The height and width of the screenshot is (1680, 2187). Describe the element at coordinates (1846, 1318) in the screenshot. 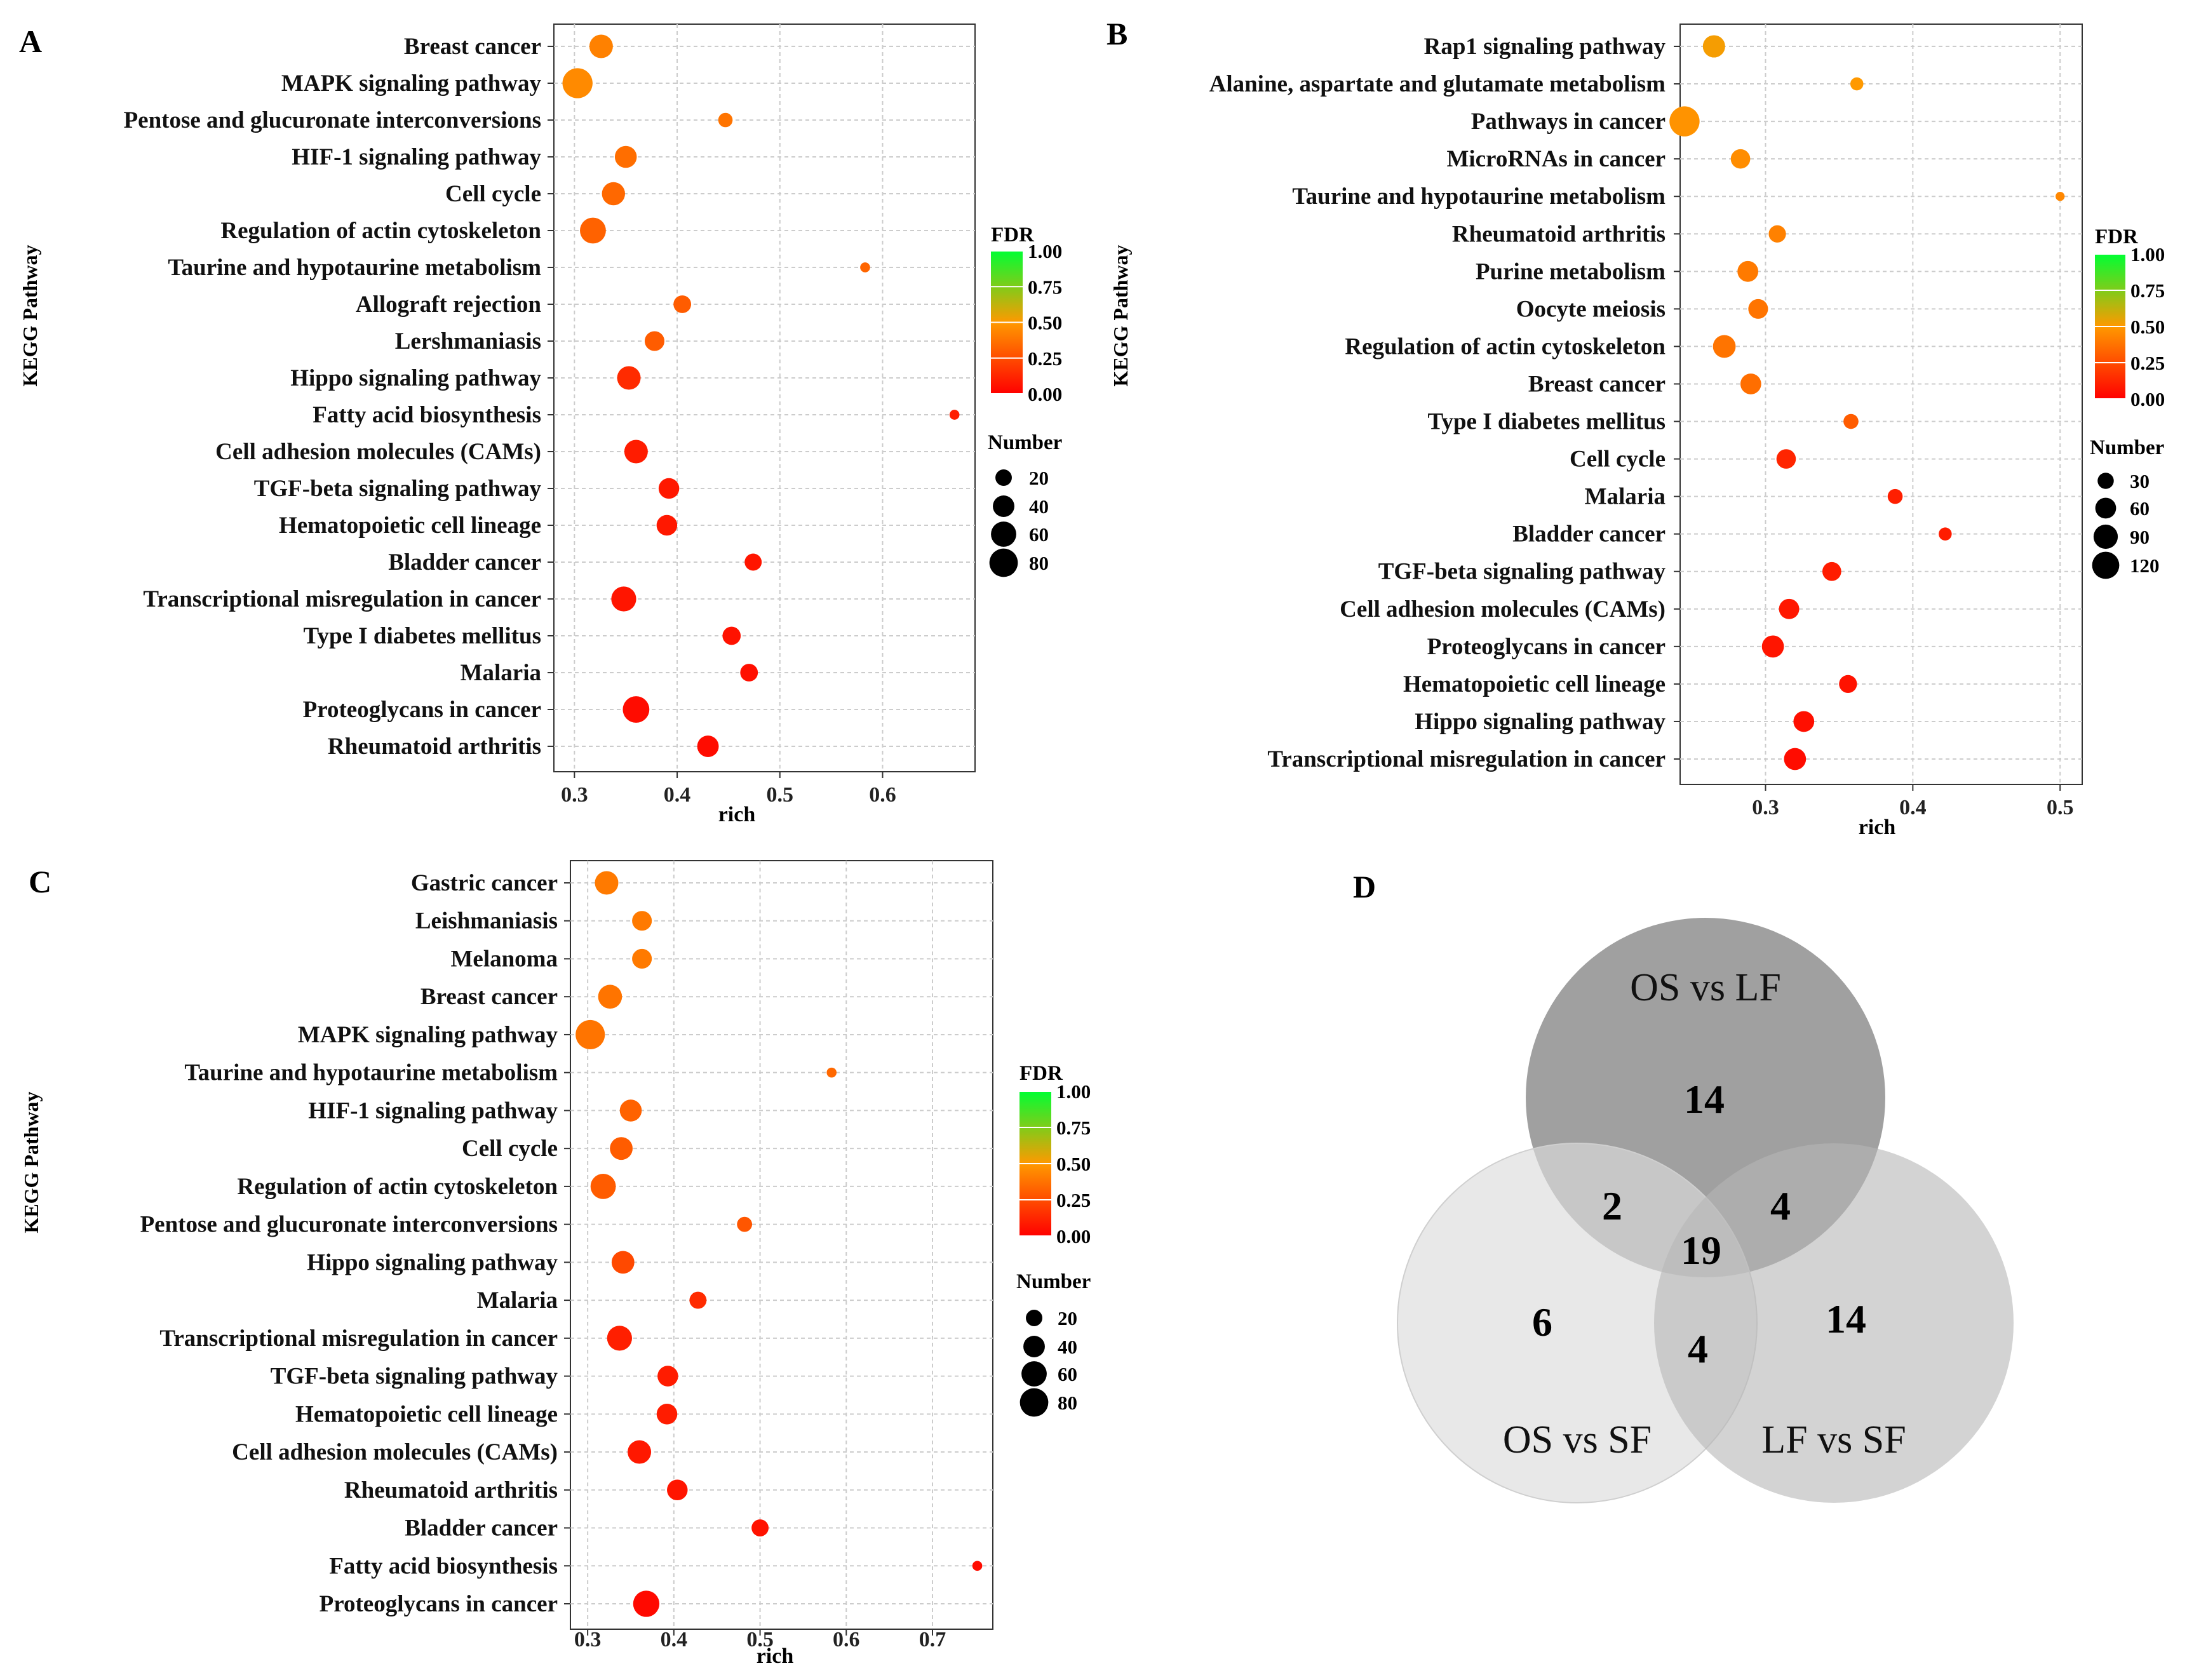

I see `venn-value-lf-sf-only: 14` at that location.